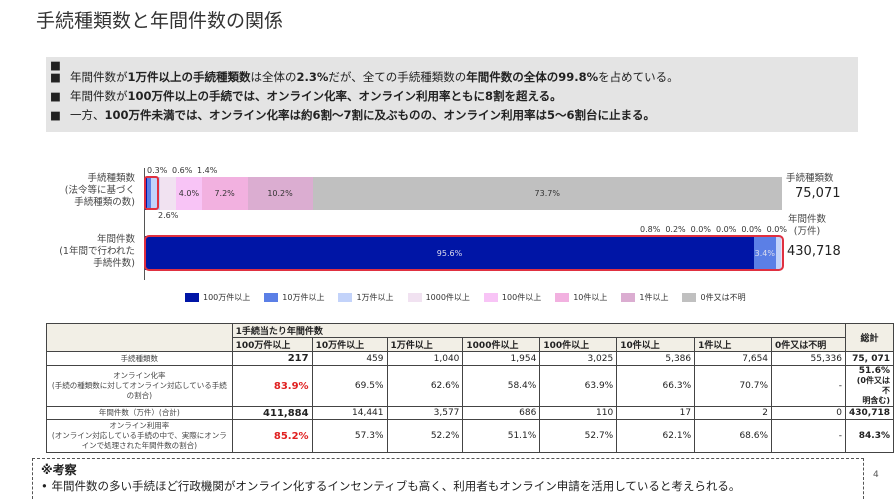 The width and height of the screenshot is (894, 500). Describe the element at coordinates (547, 193) in the screenshot. I see `bar-segment-7: 73.7%` at that location.